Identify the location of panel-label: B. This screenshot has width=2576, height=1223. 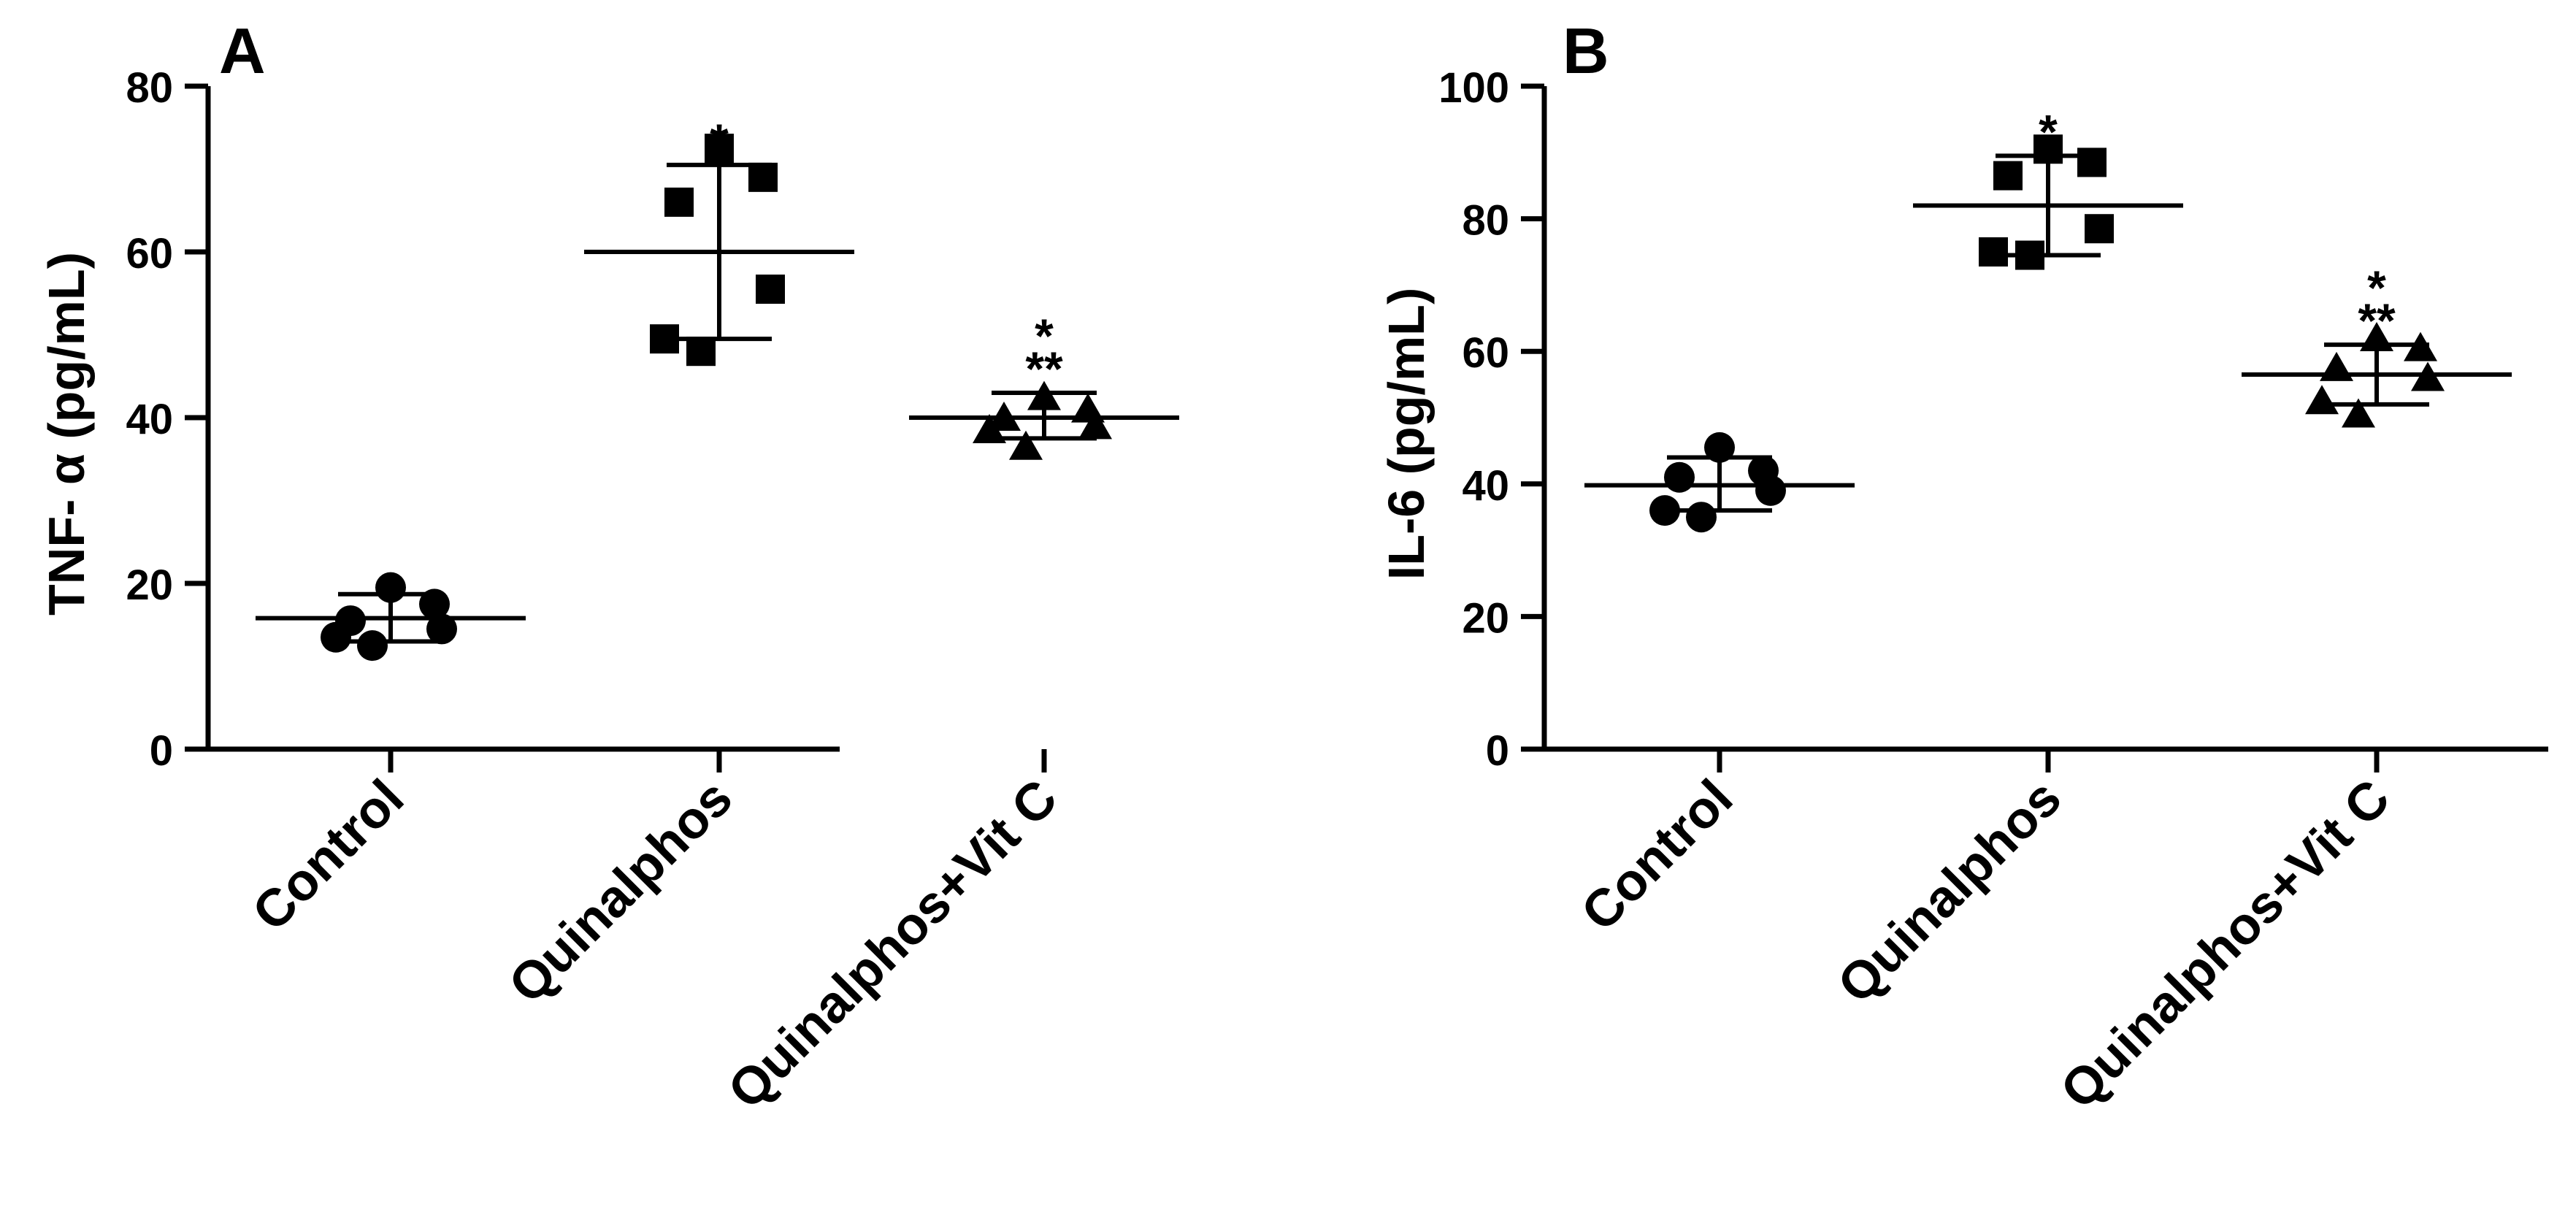
(1586, 51).